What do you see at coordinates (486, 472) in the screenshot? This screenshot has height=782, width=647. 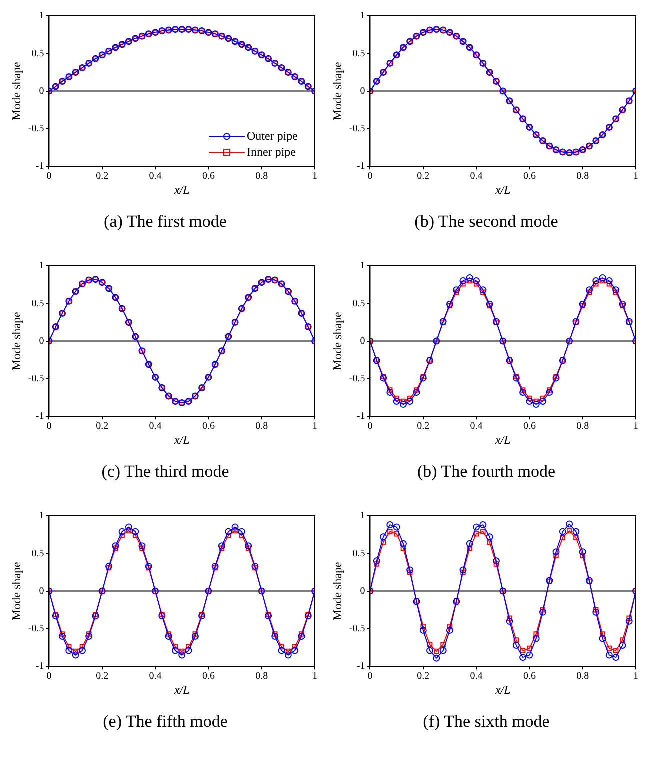 I see `text: (b) The fourth mode` at bounding box center [486, 472].